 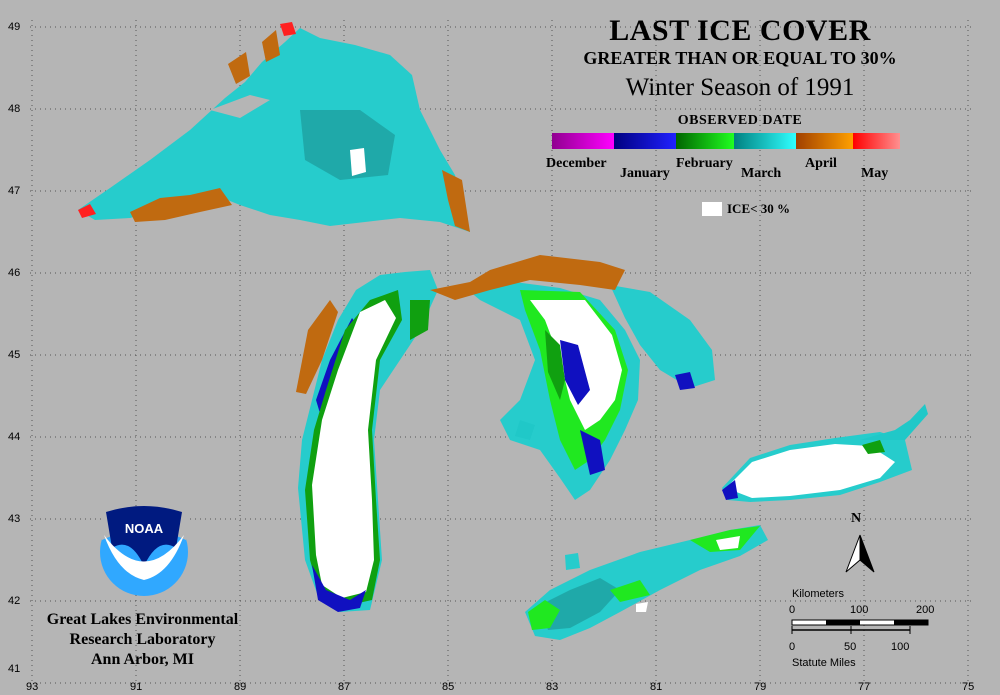 What do you see at coordinates (14, 669) in the screenshot?
I see `lat-label: 41` at bounding box center [14, 669].